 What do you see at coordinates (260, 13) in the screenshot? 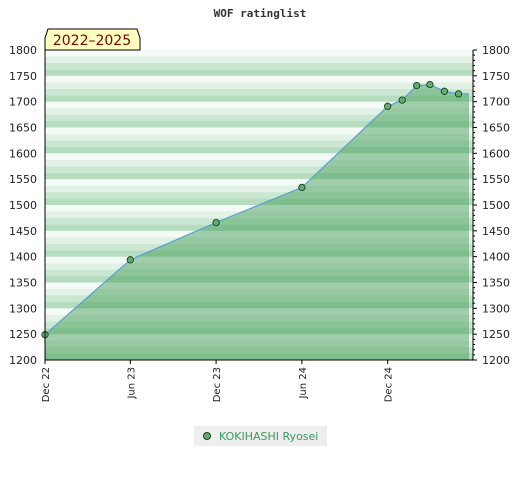
I see `chart-title: WOF ratinglist` at bounding box center [260, 13].